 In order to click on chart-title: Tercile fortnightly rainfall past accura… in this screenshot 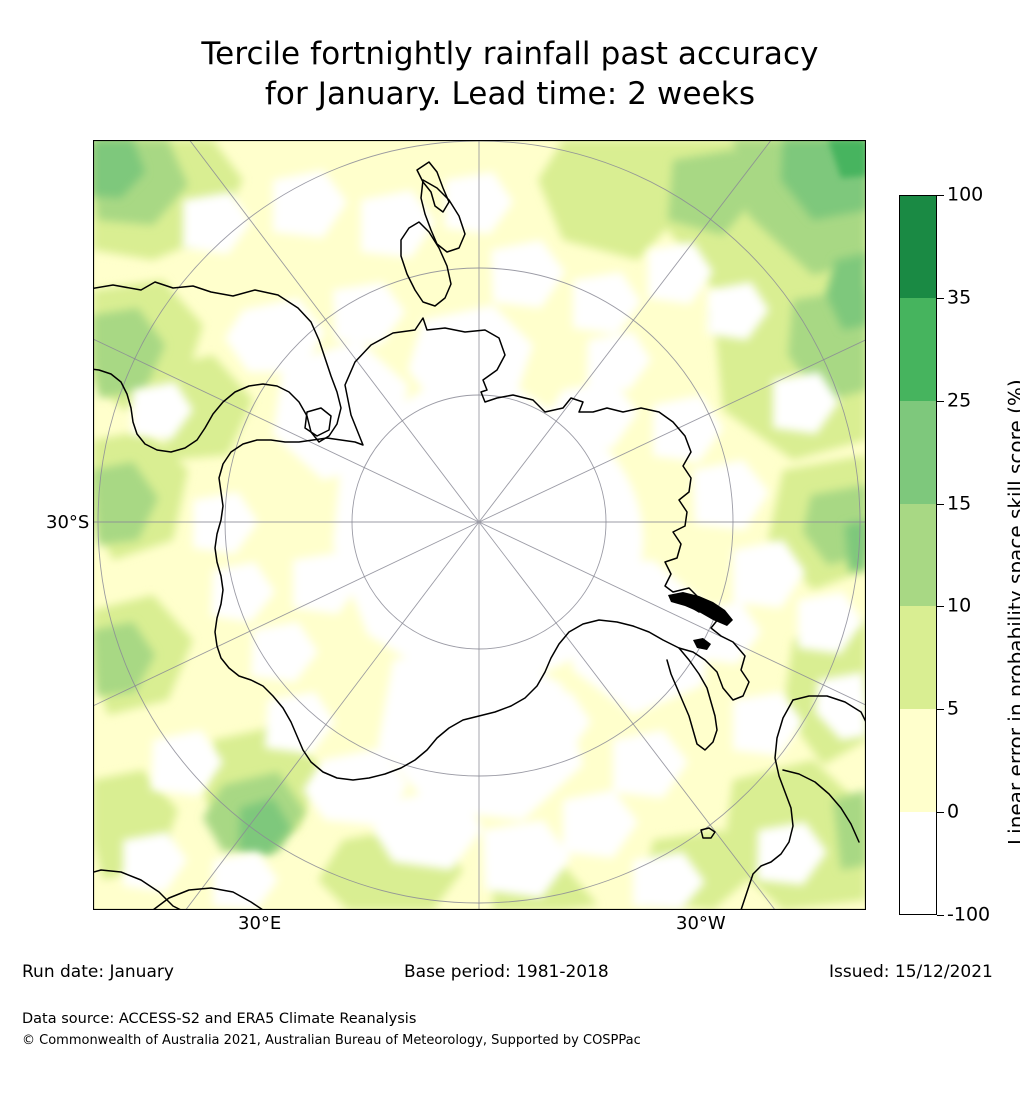, I will do `click(510, 74)`.